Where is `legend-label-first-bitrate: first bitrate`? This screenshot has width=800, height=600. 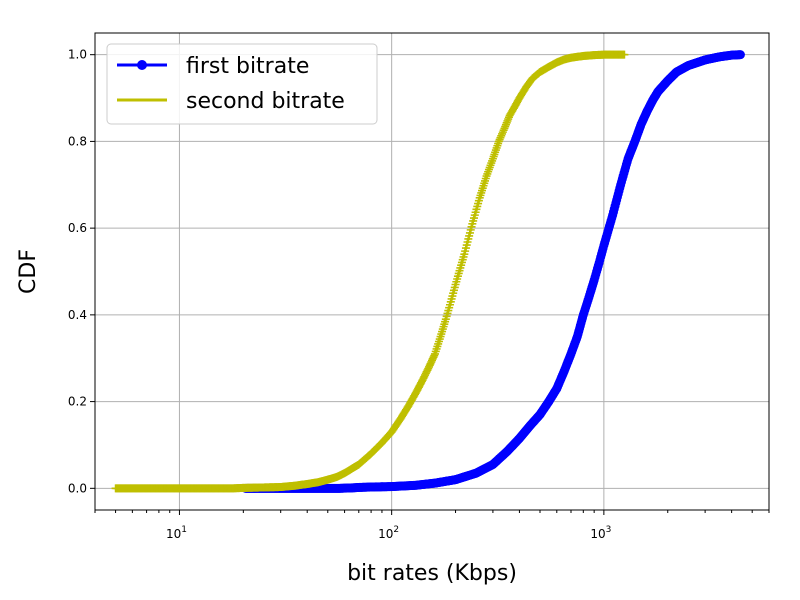 legend-label-first-bitrate: first bitrate is located at coordinates (247, 66).